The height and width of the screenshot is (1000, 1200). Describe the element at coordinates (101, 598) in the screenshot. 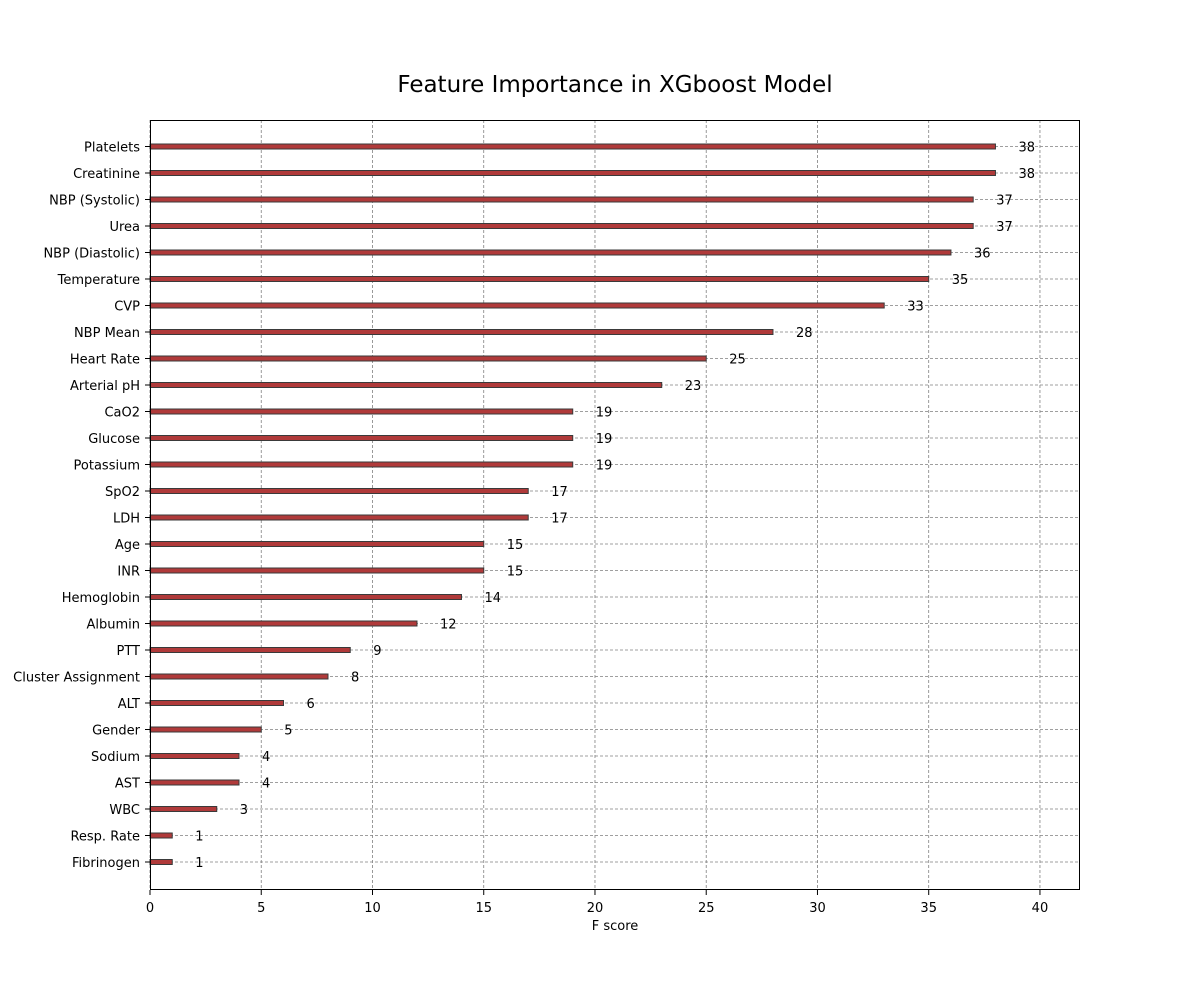

I see `category-label: Hemoglobin` at that location.